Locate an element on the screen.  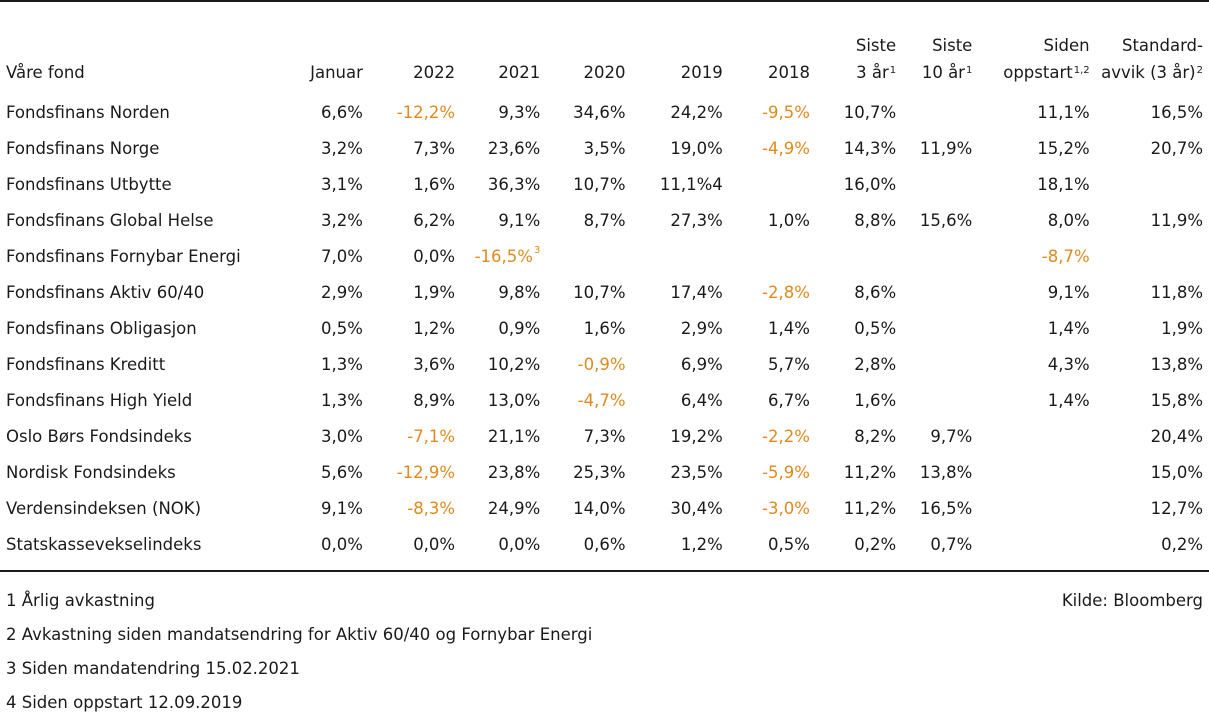
cell-last10: 0,7% is located at coordinates (934, 544).